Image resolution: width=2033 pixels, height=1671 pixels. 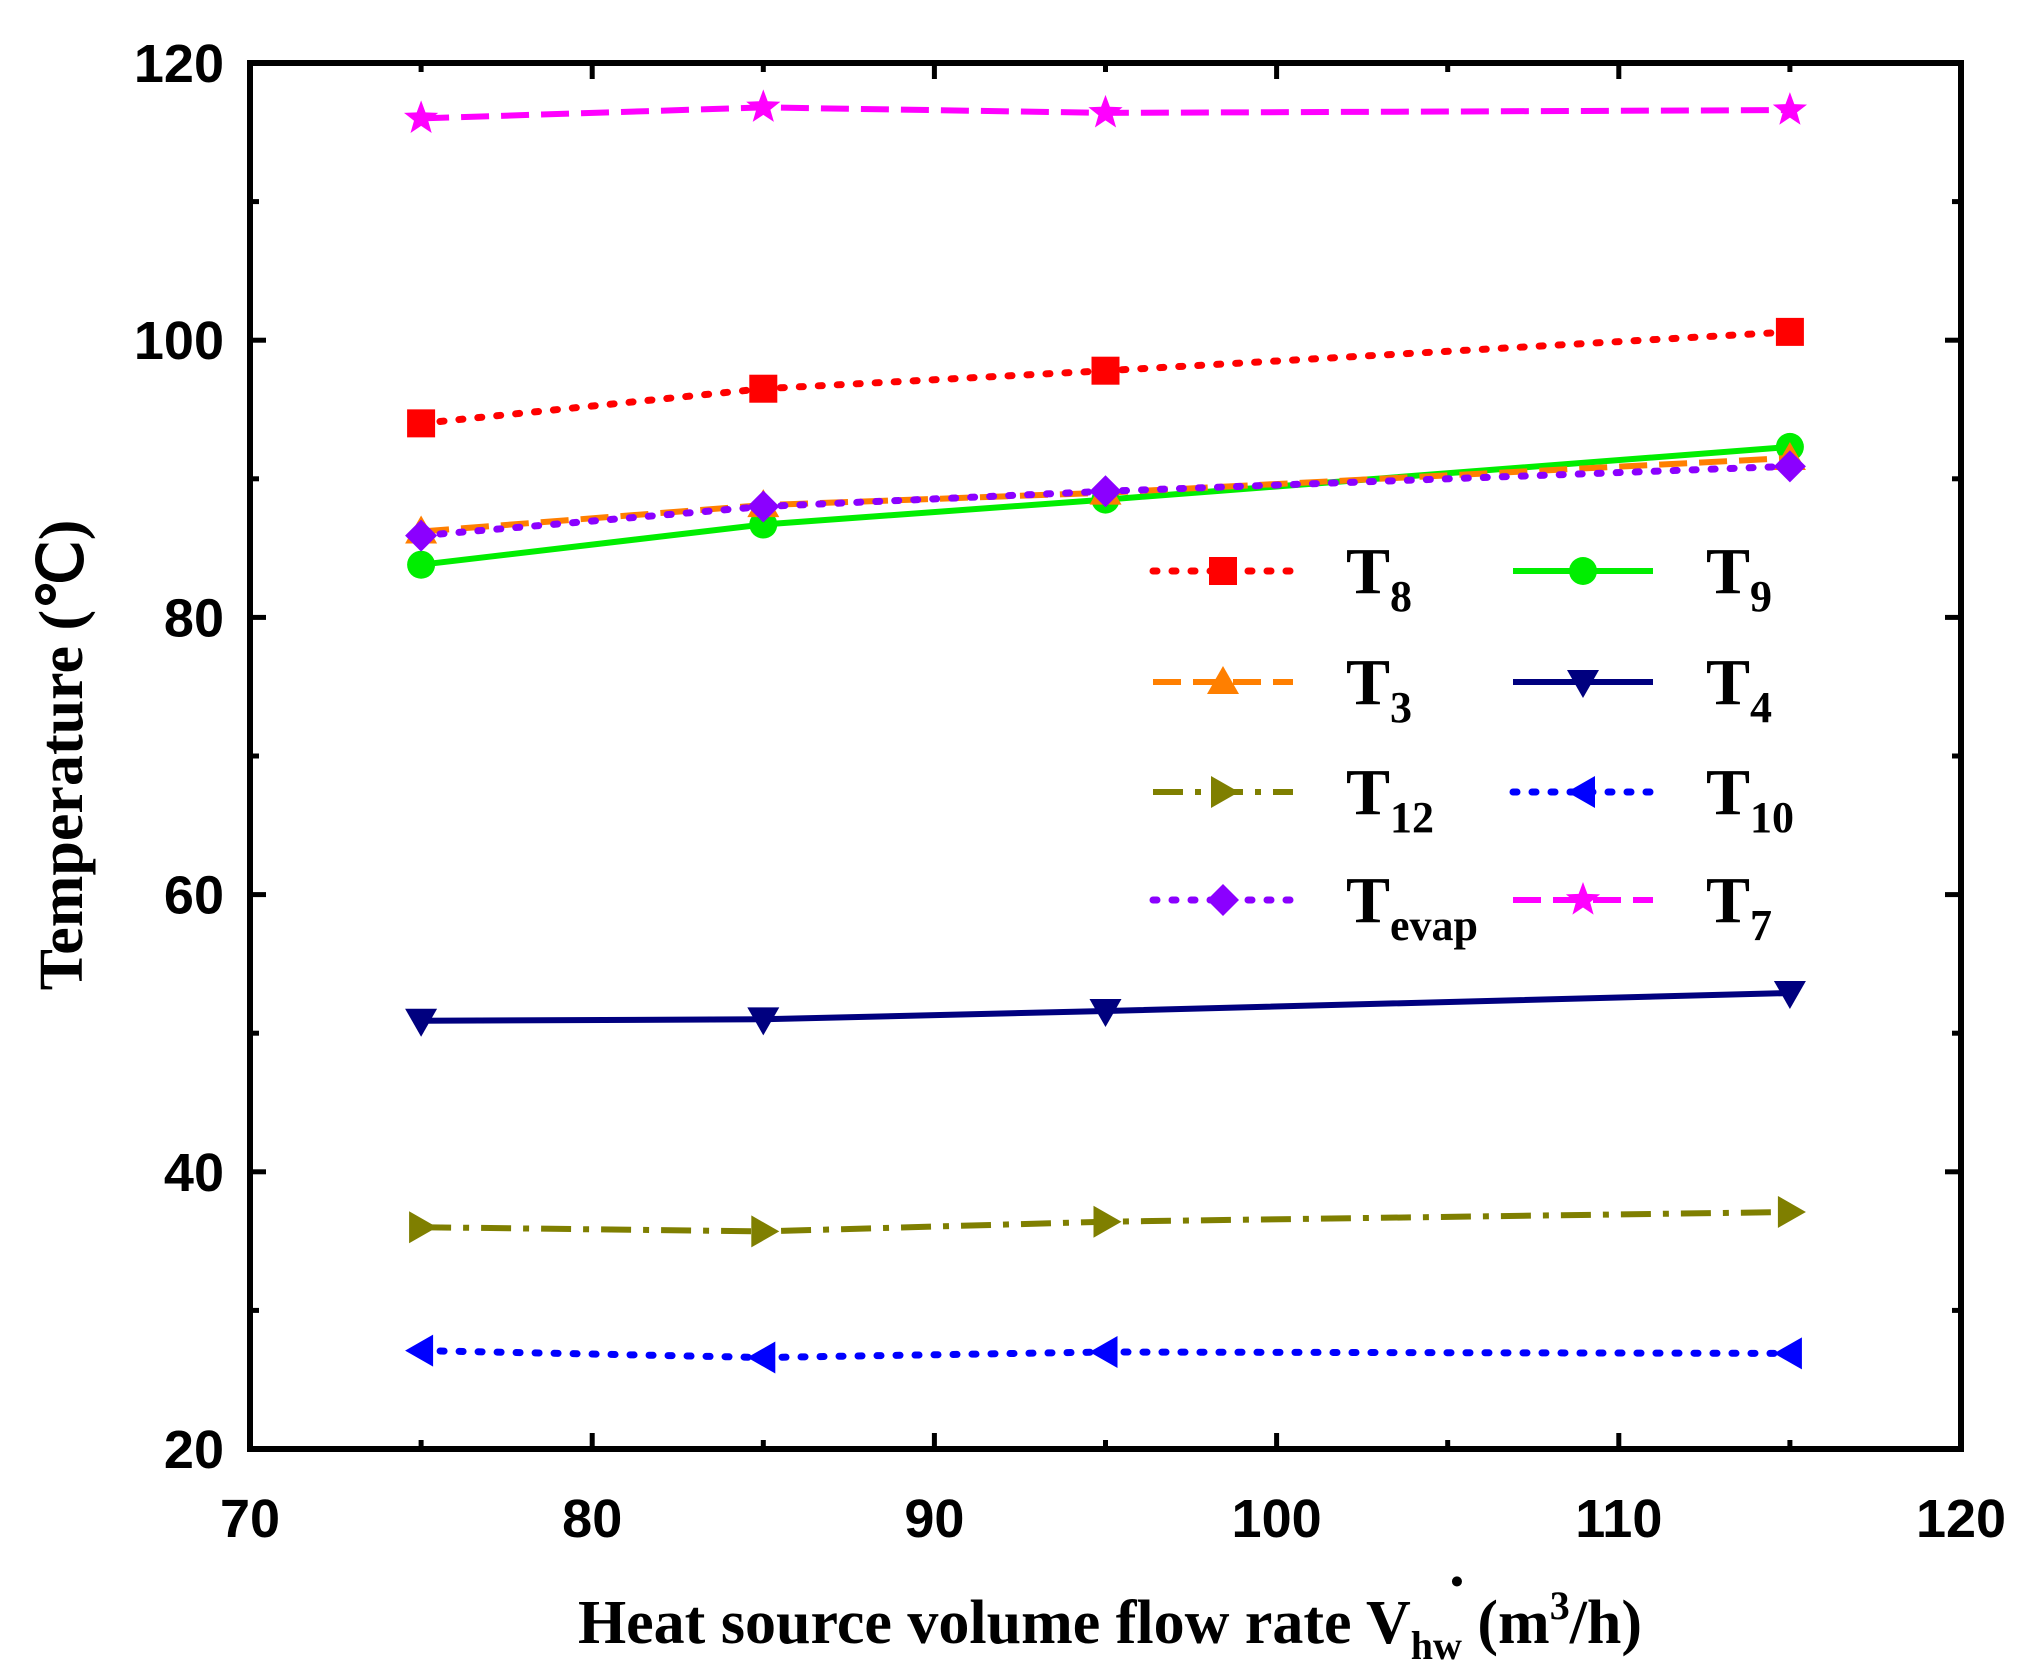 I want to click on legend-label-T8: T8, so click(x=1379, y=578).